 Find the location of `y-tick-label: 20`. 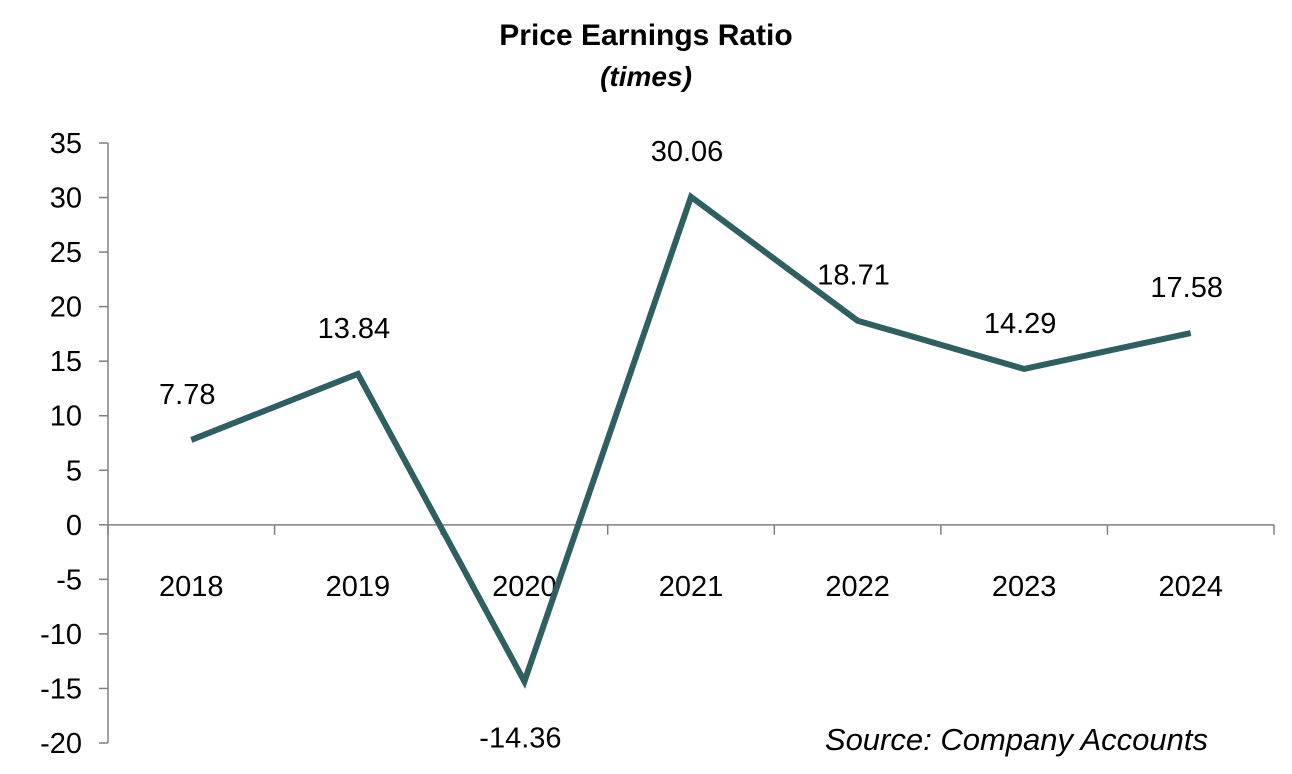

y-tick-label: 20 is located at coordinates (66, 308).